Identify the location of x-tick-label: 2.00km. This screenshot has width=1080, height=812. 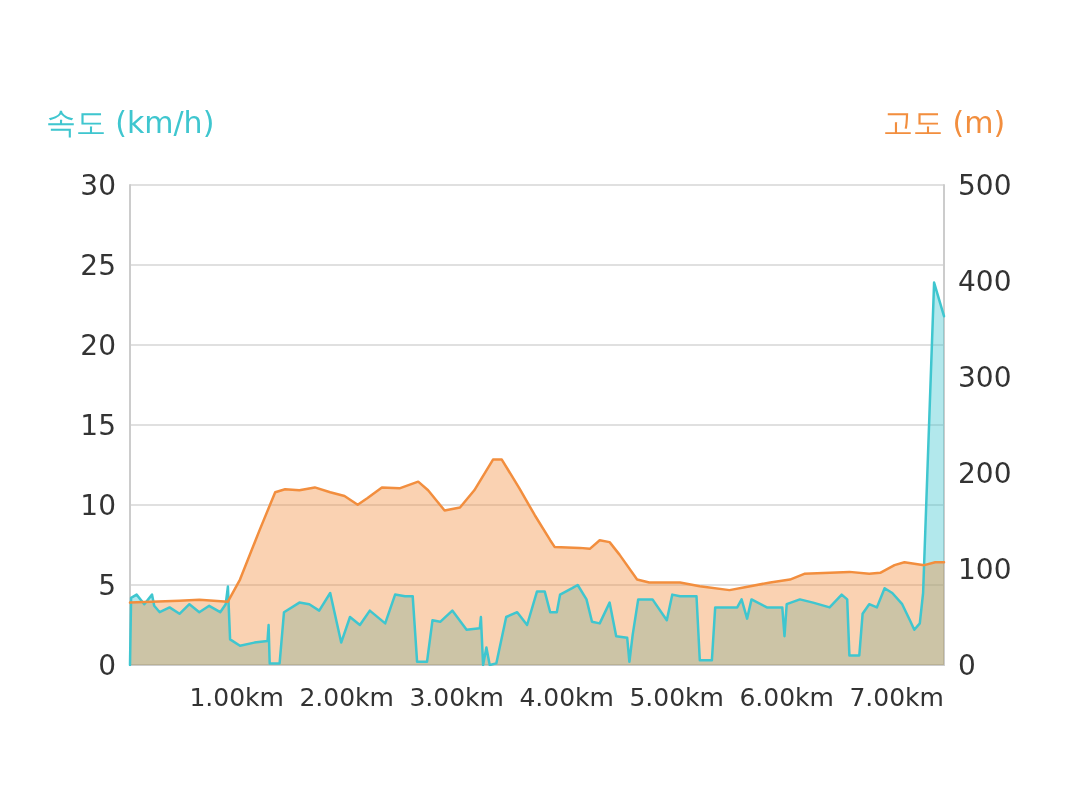
(346, 697).